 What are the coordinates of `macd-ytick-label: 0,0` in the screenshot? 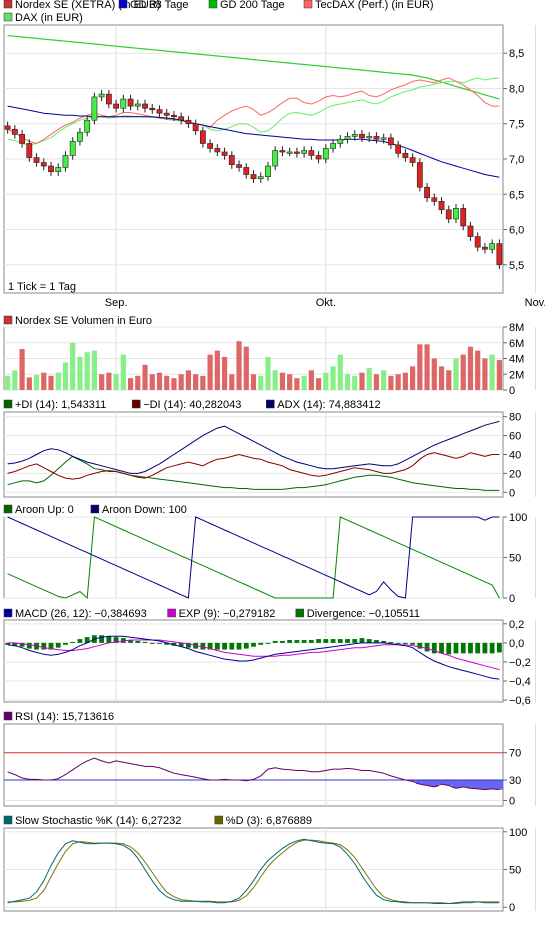 It's located at (516, 644).